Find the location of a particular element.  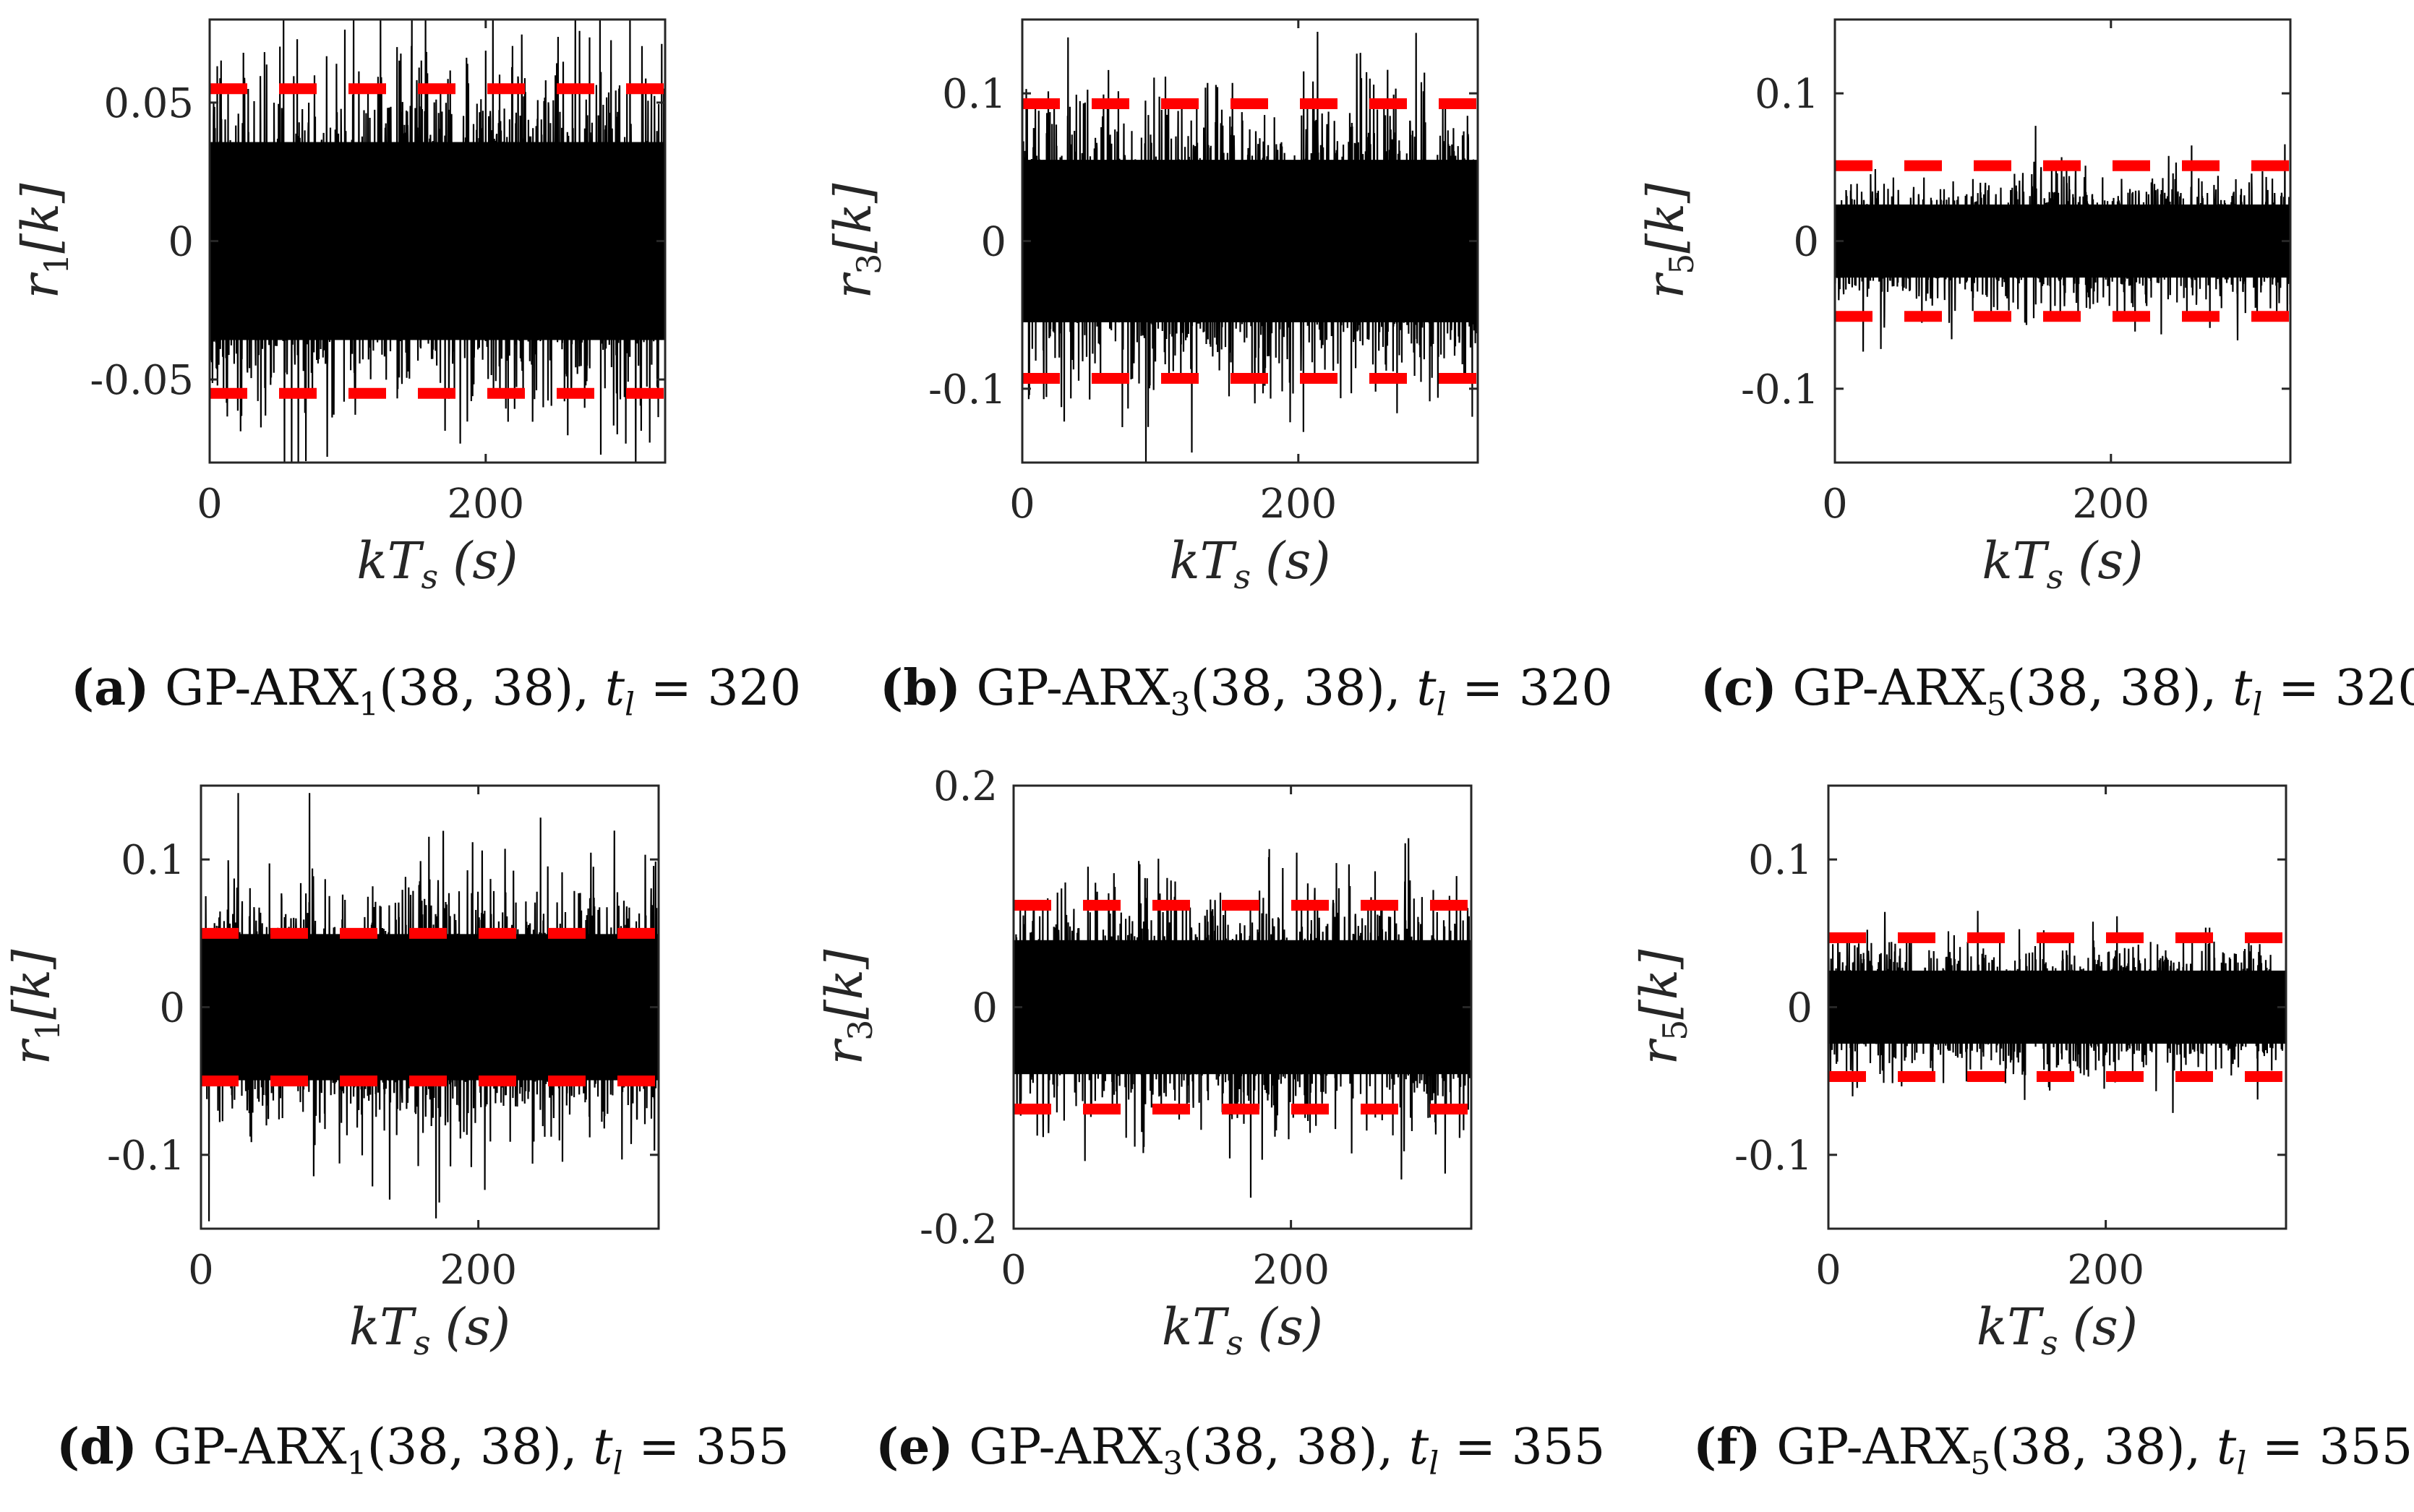

caption-letter: (d) is located at coordinates (96, 1447).